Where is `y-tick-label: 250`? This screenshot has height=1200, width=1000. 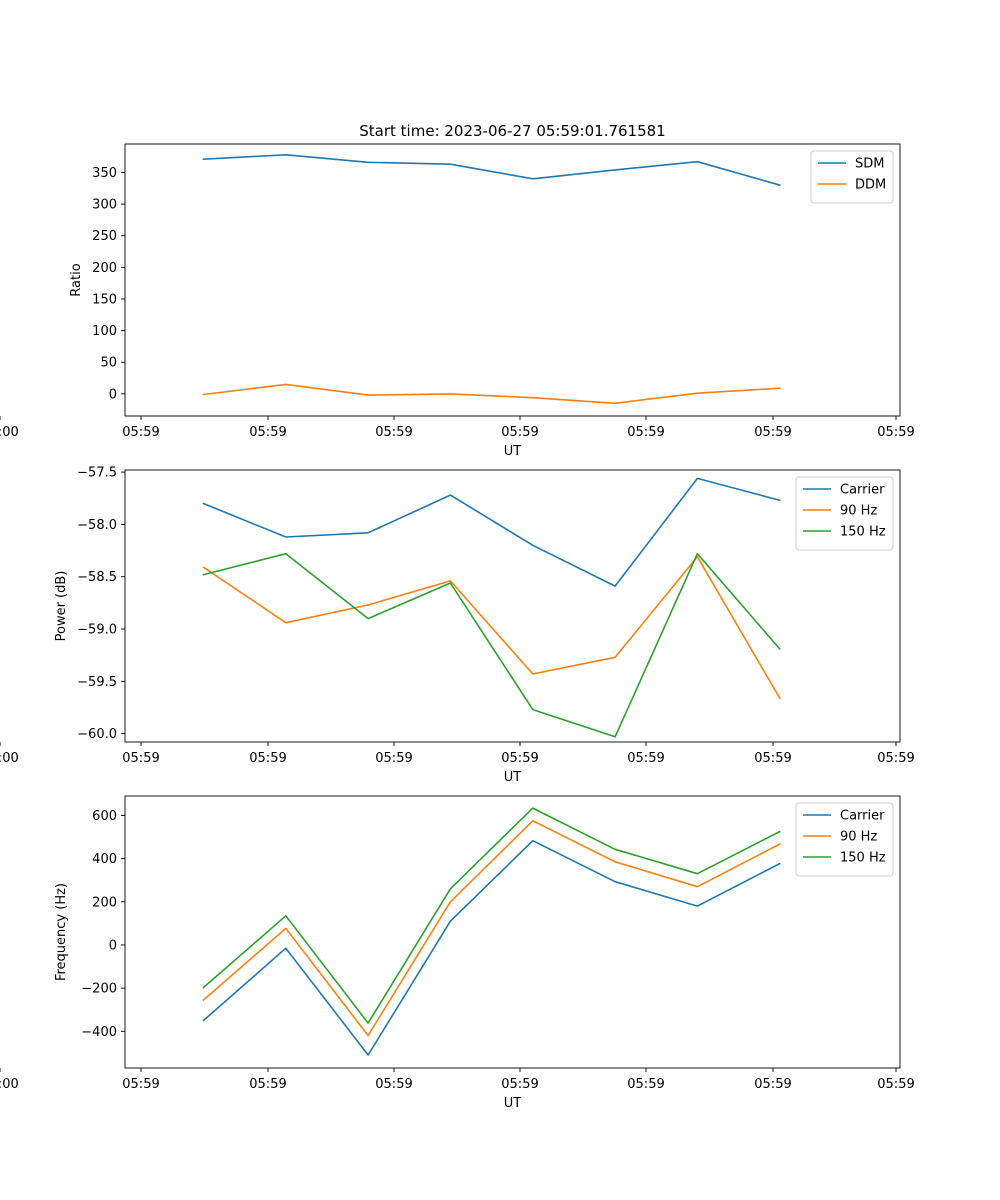 y-tick-label: 250 is located at coordinates (104, 236).